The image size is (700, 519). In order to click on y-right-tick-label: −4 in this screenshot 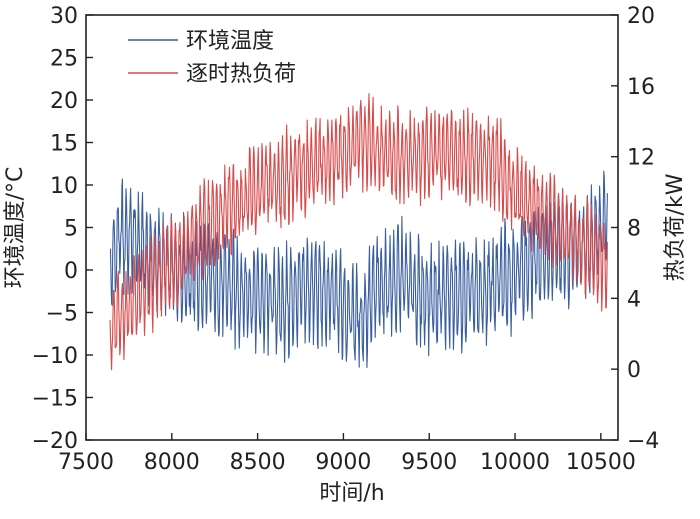, I will do `click(643, 441)`.